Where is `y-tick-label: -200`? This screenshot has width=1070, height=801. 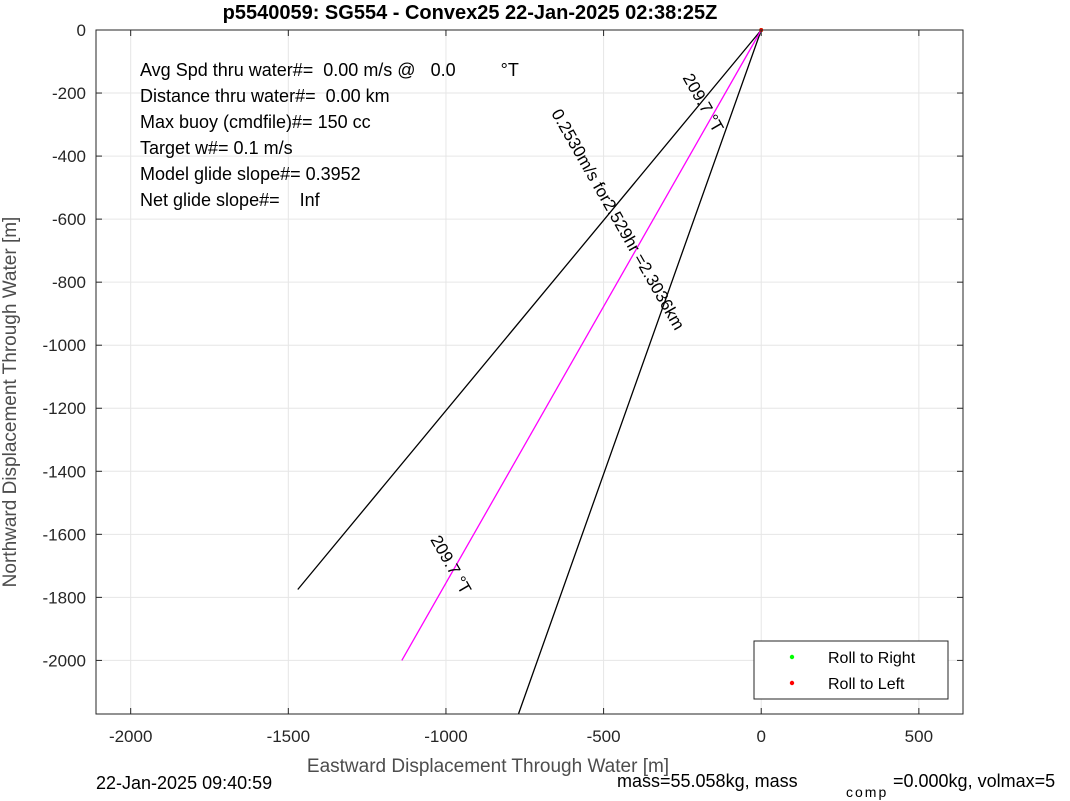
y-tick-label: -200 is located at coordinates (69, 93).